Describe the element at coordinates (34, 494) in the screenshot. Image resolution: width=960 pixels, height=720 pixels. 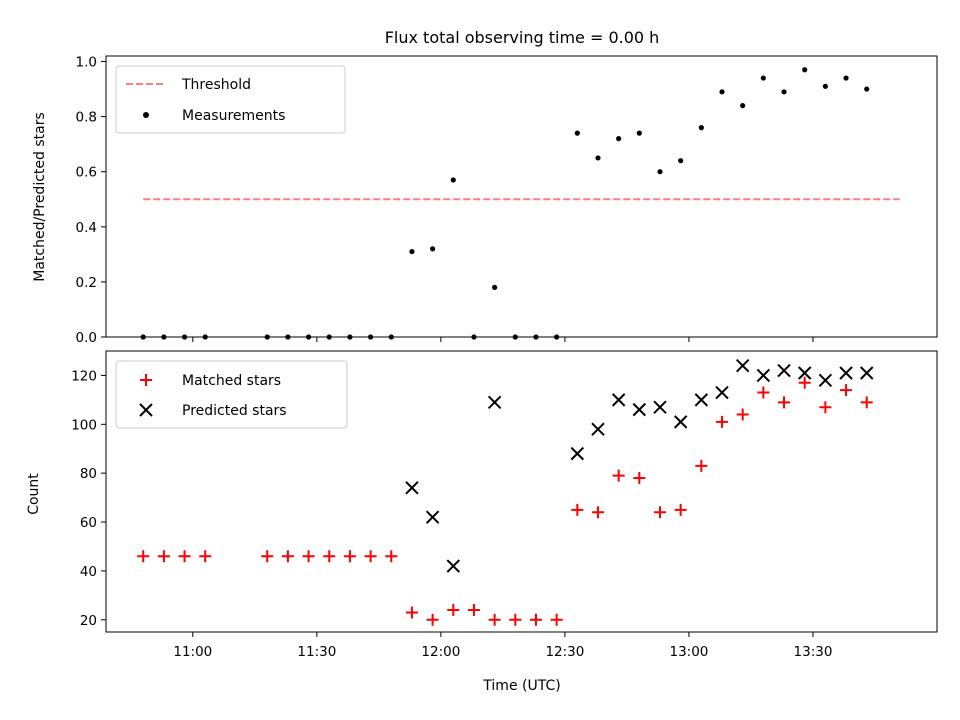
I see `bottom-y-axis-label: Count` at that location.